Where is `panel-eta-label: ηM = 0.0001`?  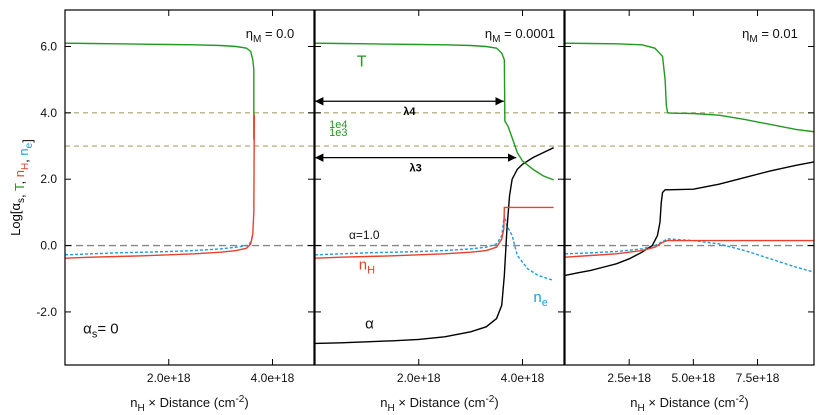 panel-eta-label: ηM = 0.0001 is located at coordinates (520, 35).